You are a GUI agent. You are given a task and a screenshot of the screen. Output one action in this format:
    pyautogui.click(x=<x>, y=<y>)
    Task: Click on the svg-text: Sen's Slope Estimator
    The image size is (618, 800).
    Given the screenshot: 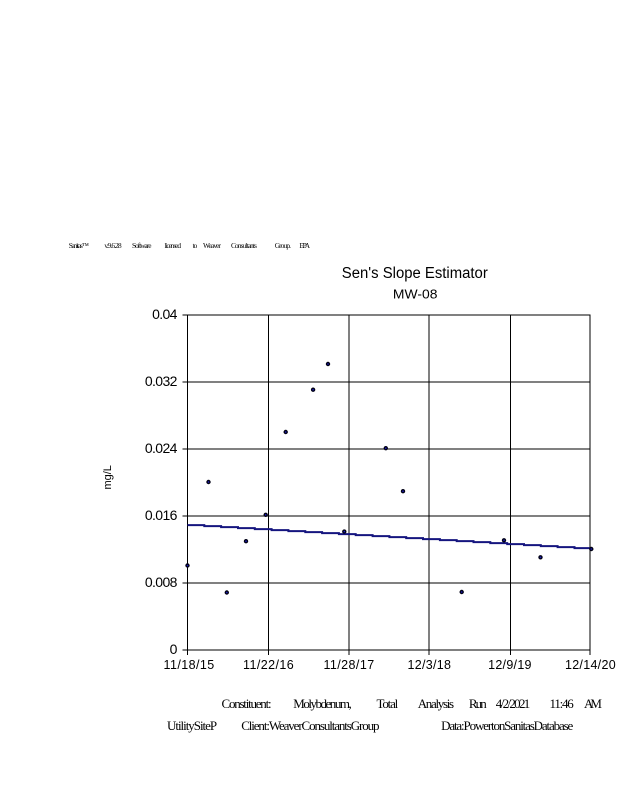 What is the action you would take?
    pyautogui.click(x=415, y=273)
    